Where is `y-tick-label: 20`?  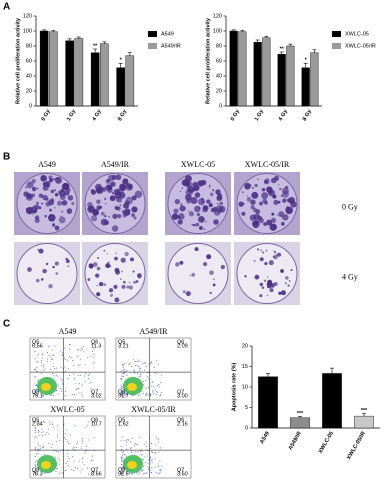 y-tick-label: 20 is located at coordinates (29, 91).